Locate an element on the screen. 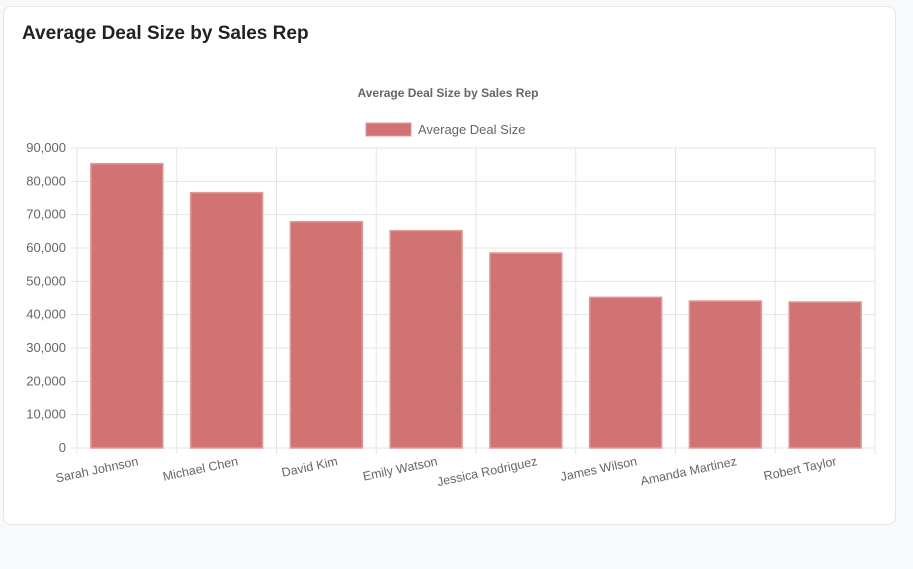  legend-label: Average Deal Size is located at coordinates (471, 129).